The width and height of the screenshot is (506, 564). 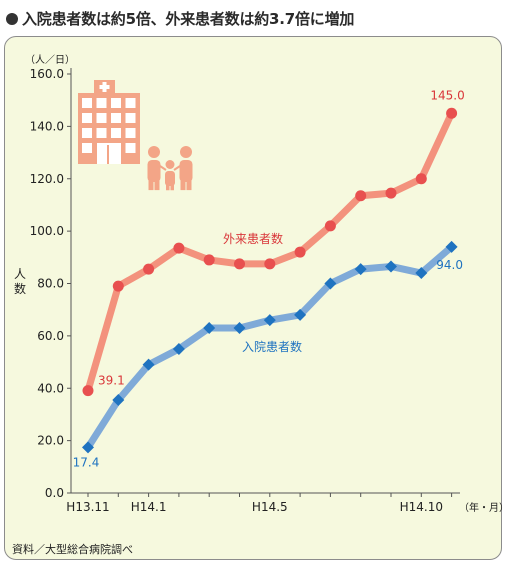 I want to click on family-parent-left-head, so click(x=154, y=152).